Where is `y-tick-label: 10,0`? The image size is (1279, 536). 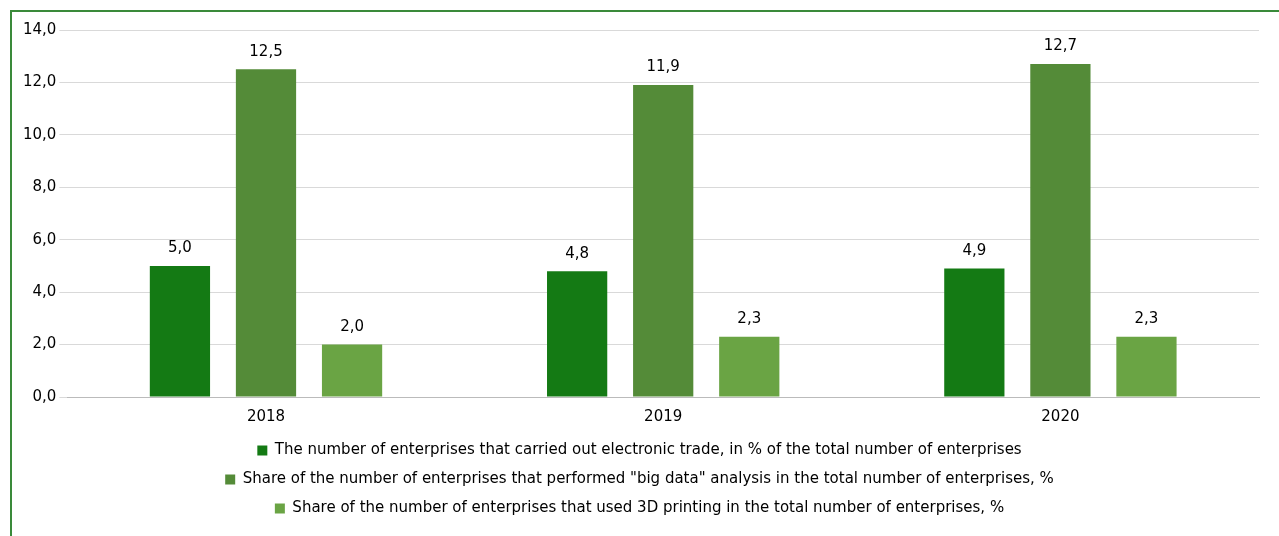 y-tick-label: 10,0 is located at coordinates (39, 133).